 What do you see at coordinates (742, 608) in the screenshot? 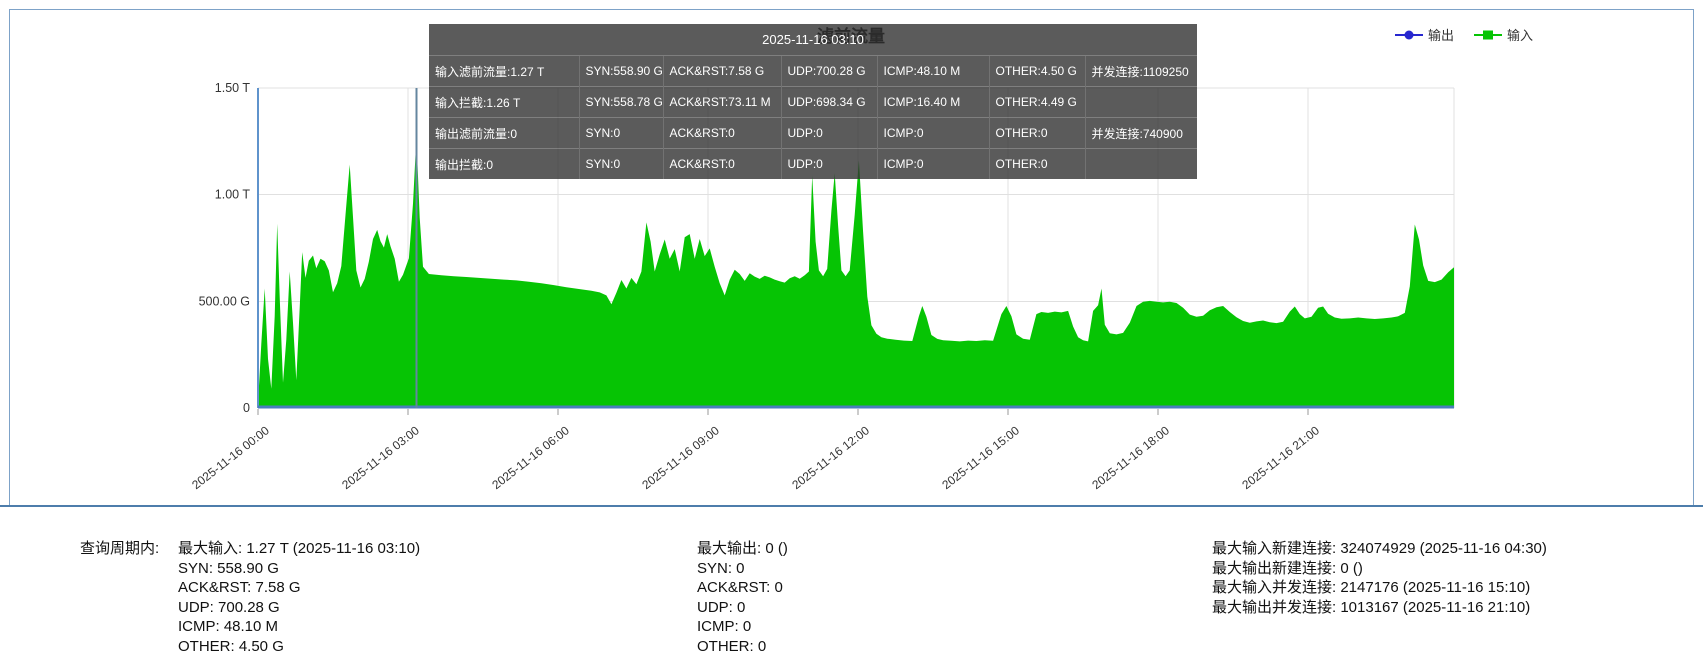
I see `summary-line: UDP: 0` at bounding box center [742, 608].